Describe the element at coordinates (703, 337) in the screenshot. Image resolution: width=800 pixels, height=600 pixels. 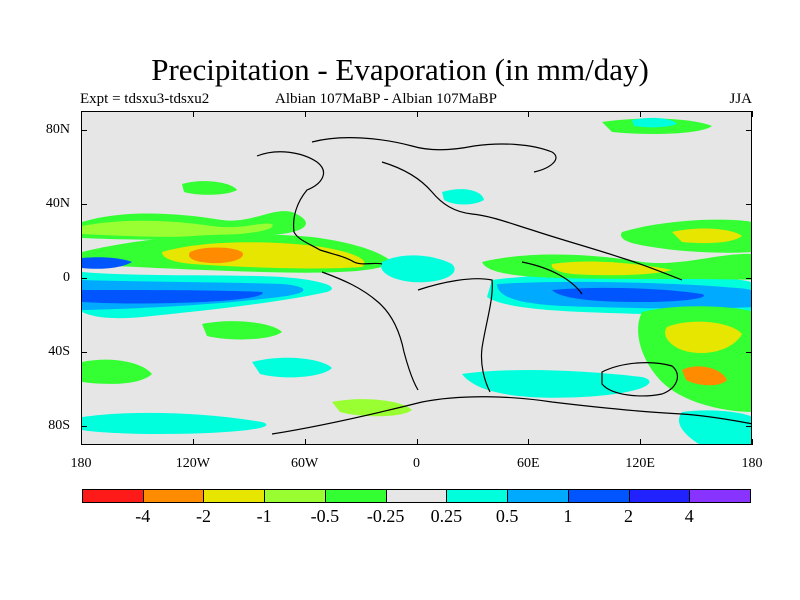
I see `field-southeast-yellow` at that location.